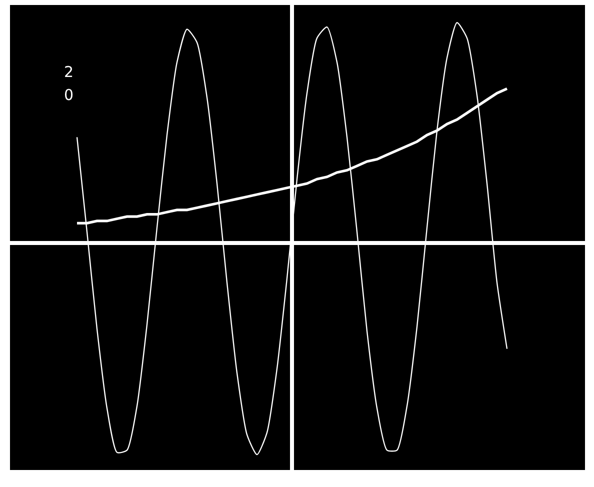 Image resolution: width=594 pixels, height=487 pixels. What do you see at coordinates (69, 95) in the screenshot?
I see `annotation: 0` at bounding box center [69, 95].